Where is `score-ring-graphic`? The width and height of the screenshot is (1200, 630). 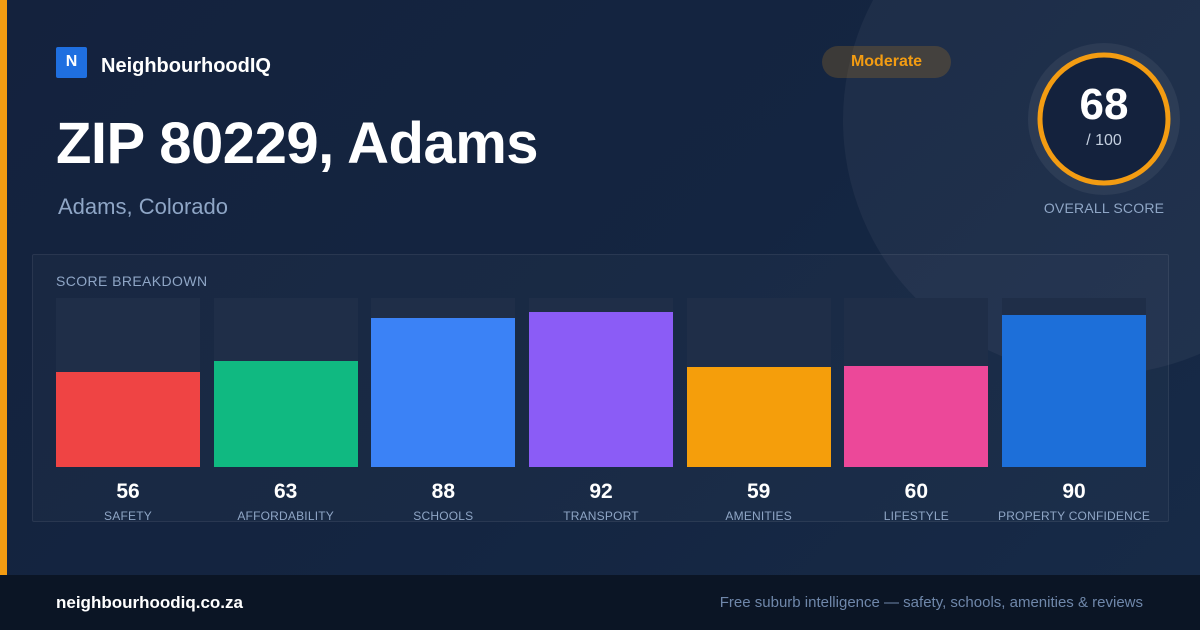 score-ring-graphic is located at coordinates (1104, 119).